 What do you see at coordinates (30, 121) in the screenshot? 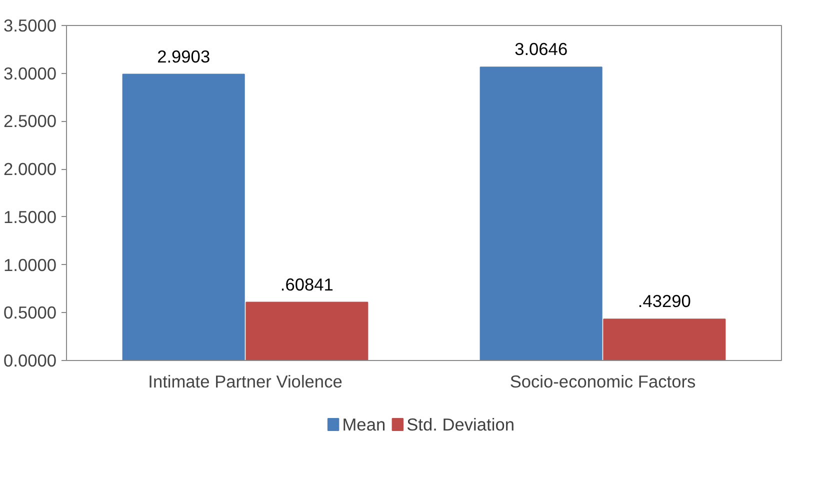
I see `y-tick-label: 2.5000` at bounding box center [30, 121].